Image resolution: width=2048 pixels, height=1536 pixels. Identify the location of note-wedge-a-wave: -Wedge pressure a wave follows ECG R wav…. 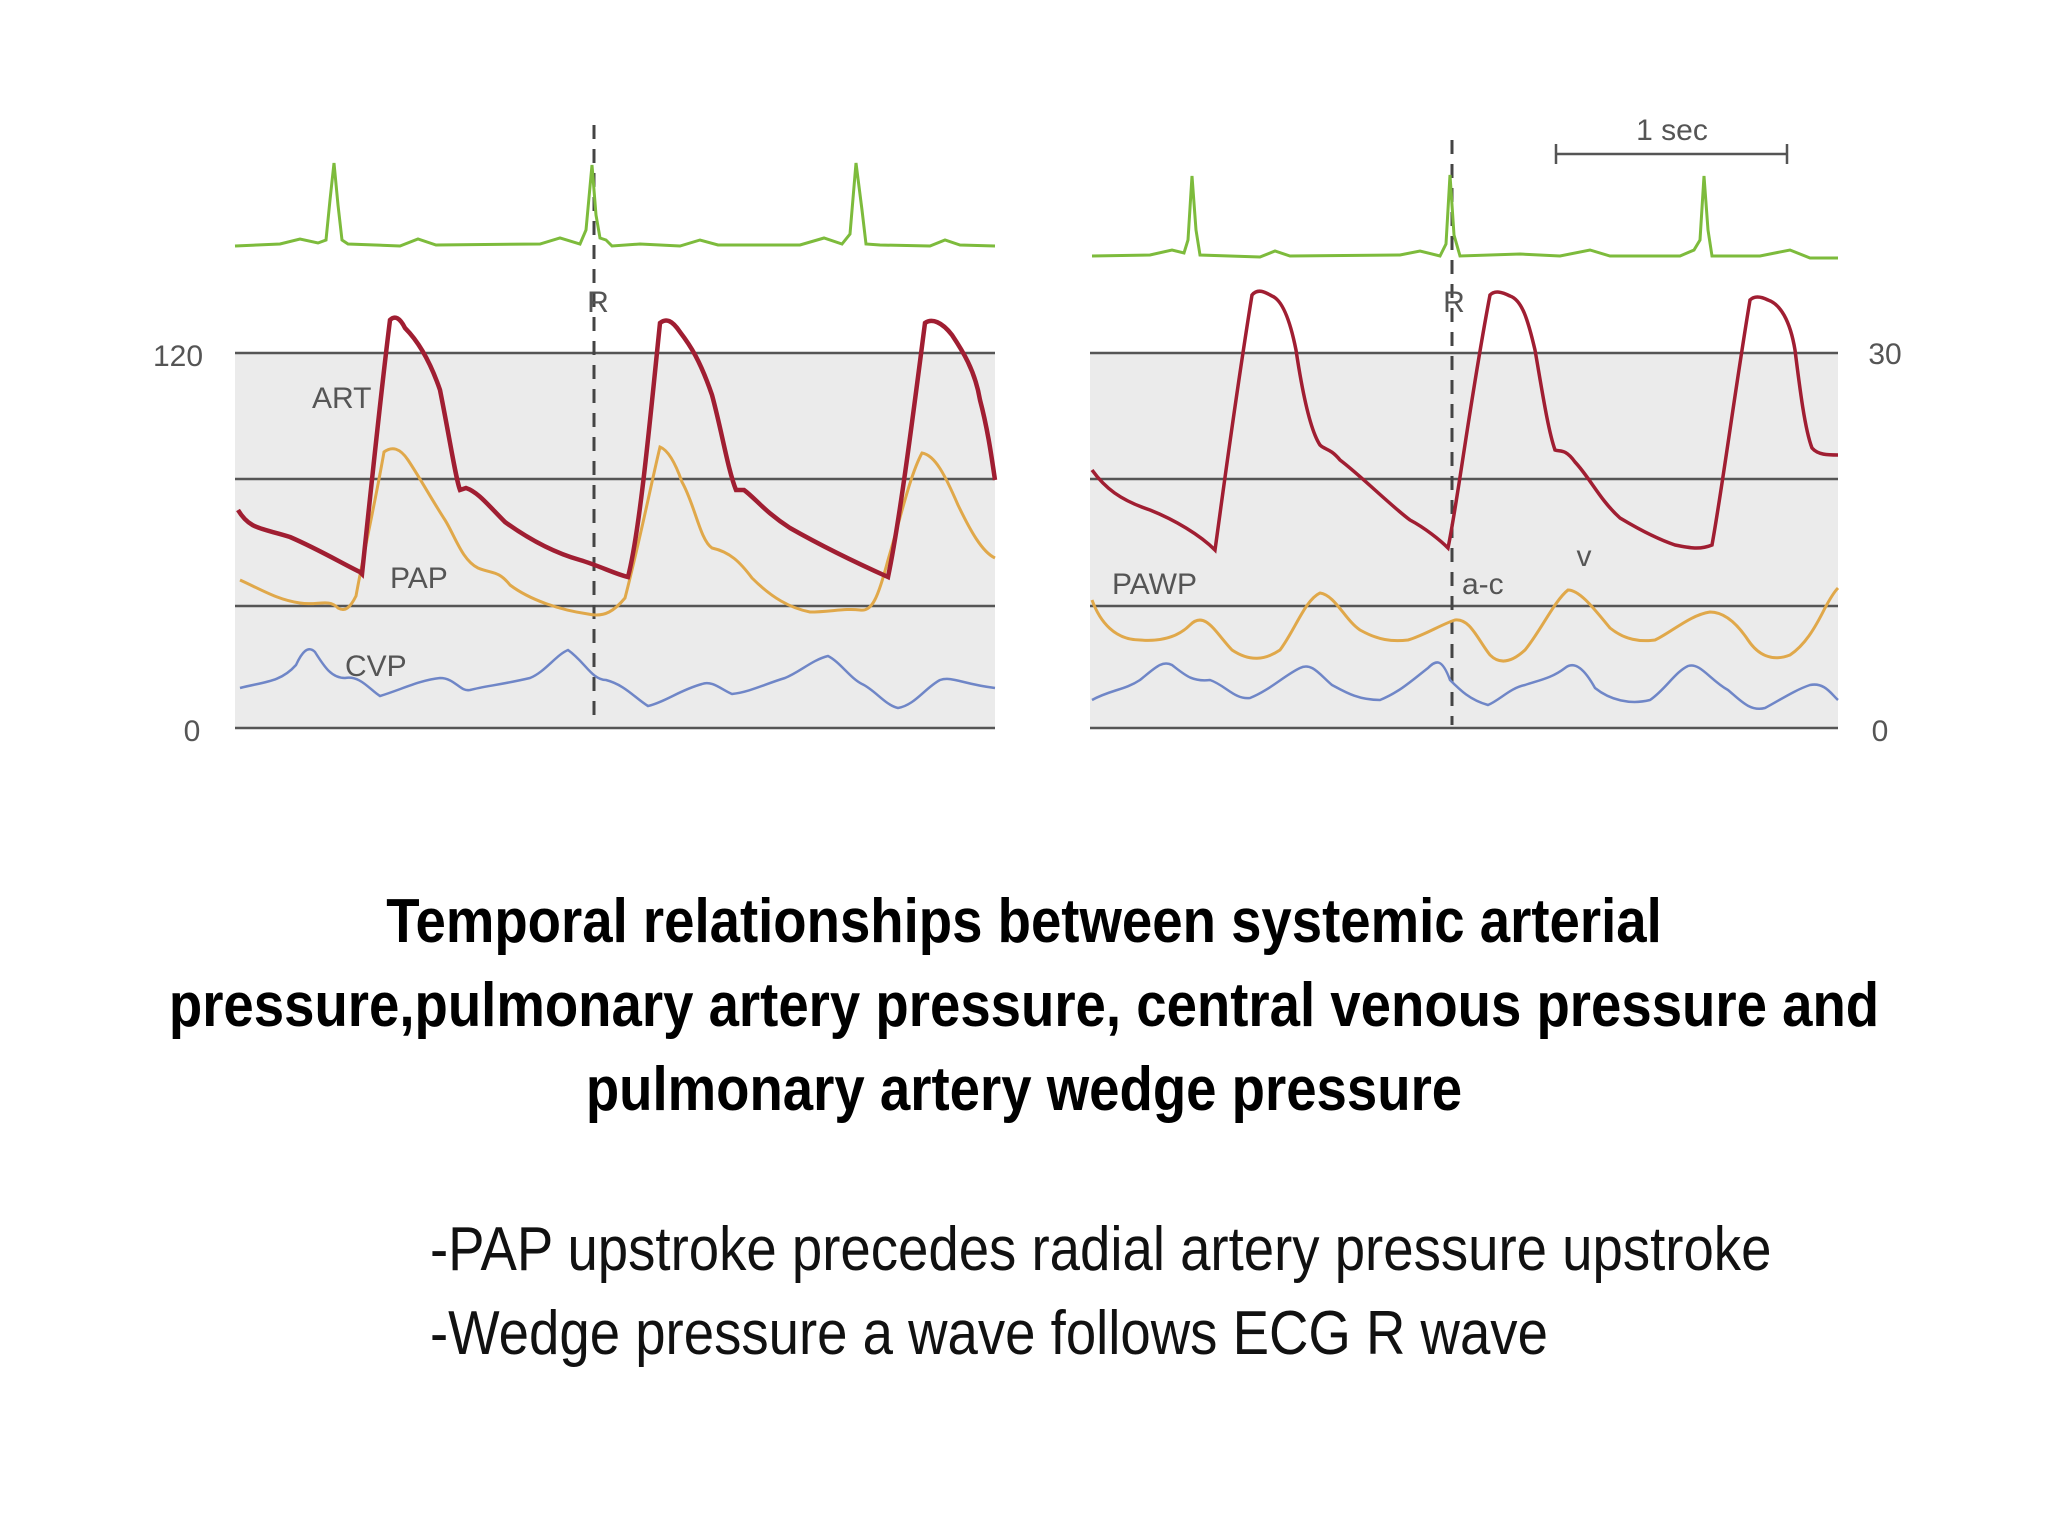
(989, 1333).